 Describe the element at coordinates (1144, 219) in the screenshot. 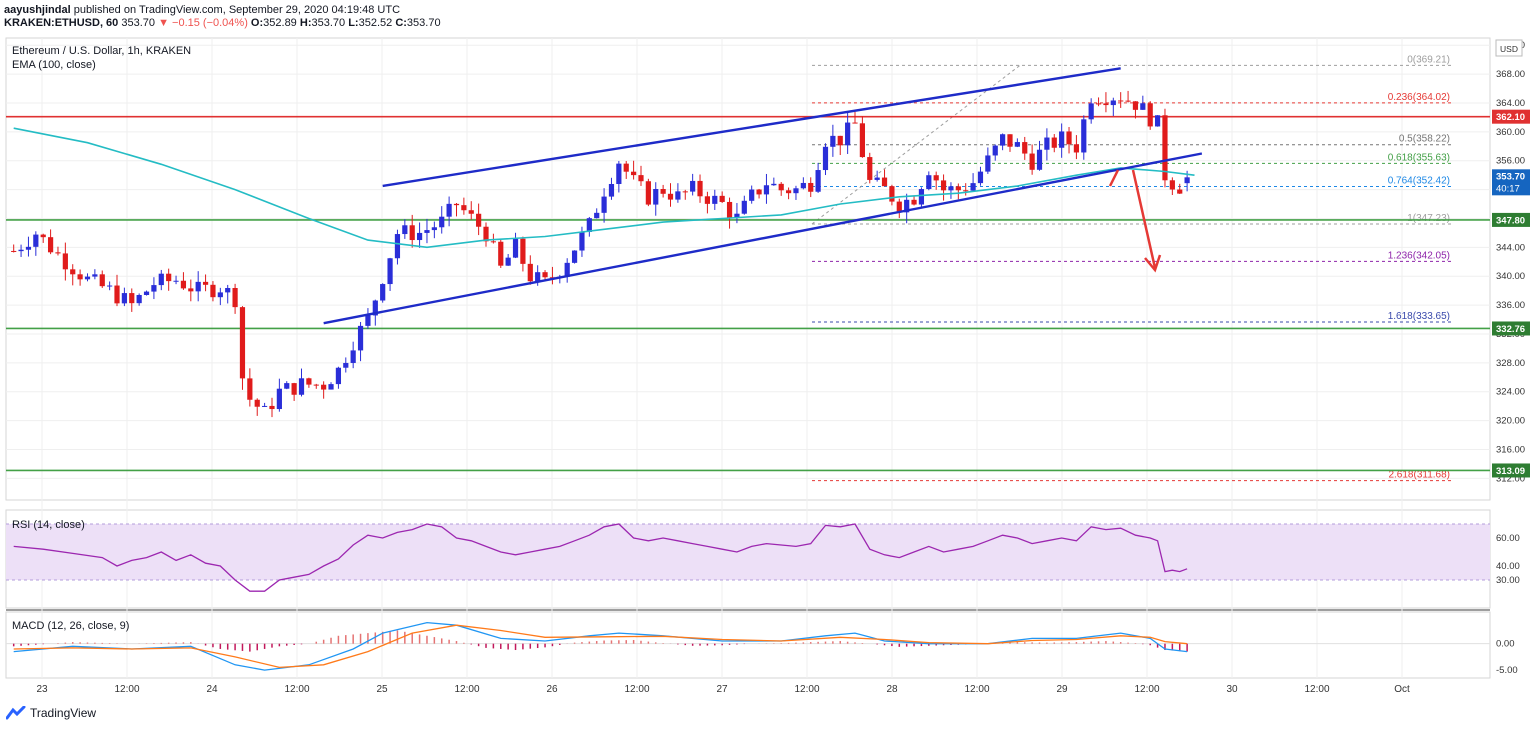

I see `forecast-arrow-down` at that location.